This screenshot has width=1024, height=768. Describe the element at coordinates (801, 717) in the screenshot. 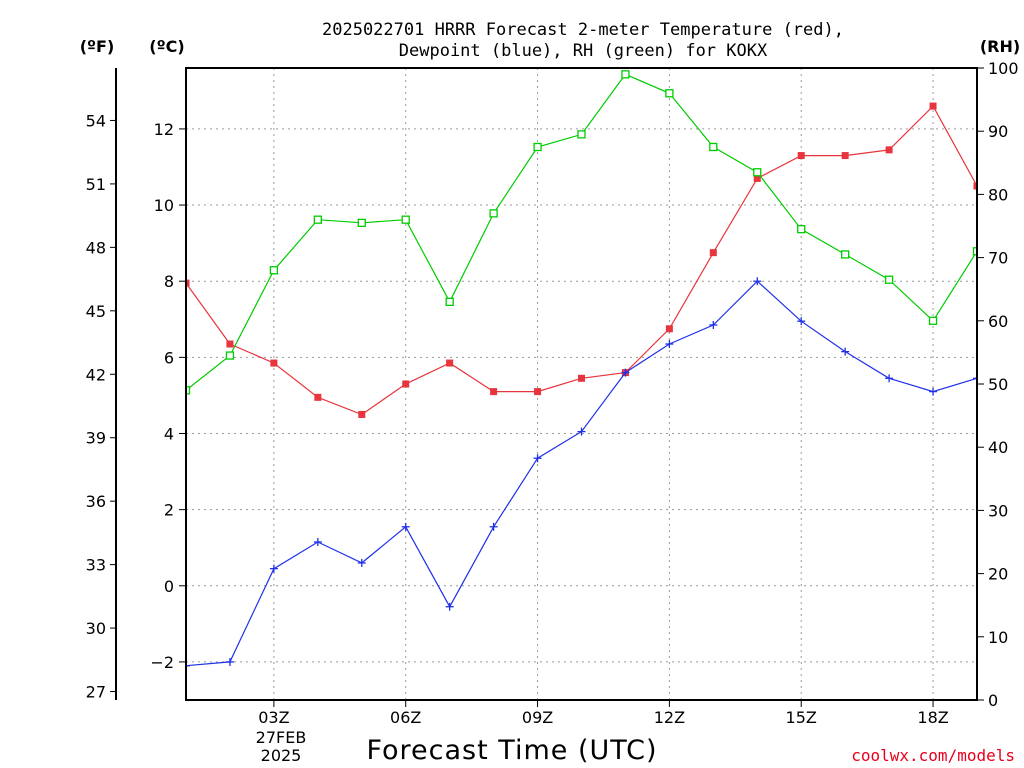

I see `x-tick-label: 15Z` at that location.